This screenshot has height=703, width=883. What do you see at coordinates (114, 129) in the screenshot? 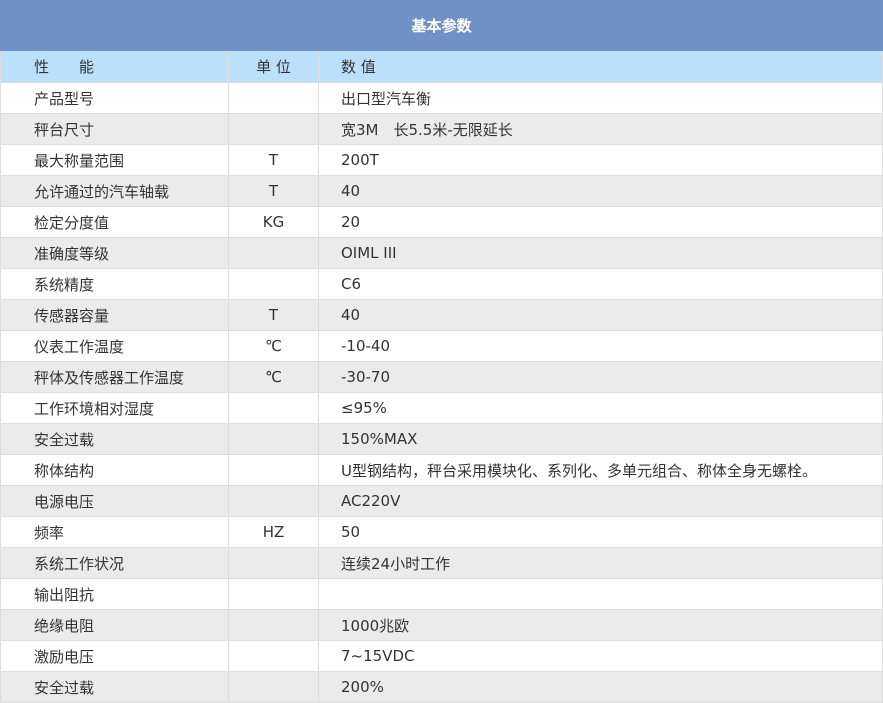
I see `cell-performance: 秤台尺寸` at bounding box center [114, 129].